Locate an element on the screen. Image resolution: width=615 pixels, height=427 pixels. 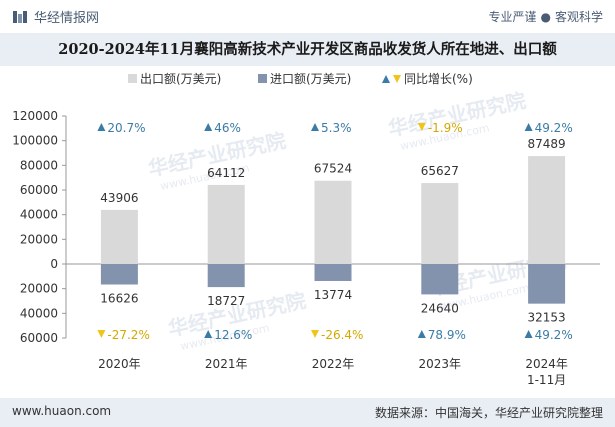
import-value-label: 18727 is located at coordinates (226, 301).